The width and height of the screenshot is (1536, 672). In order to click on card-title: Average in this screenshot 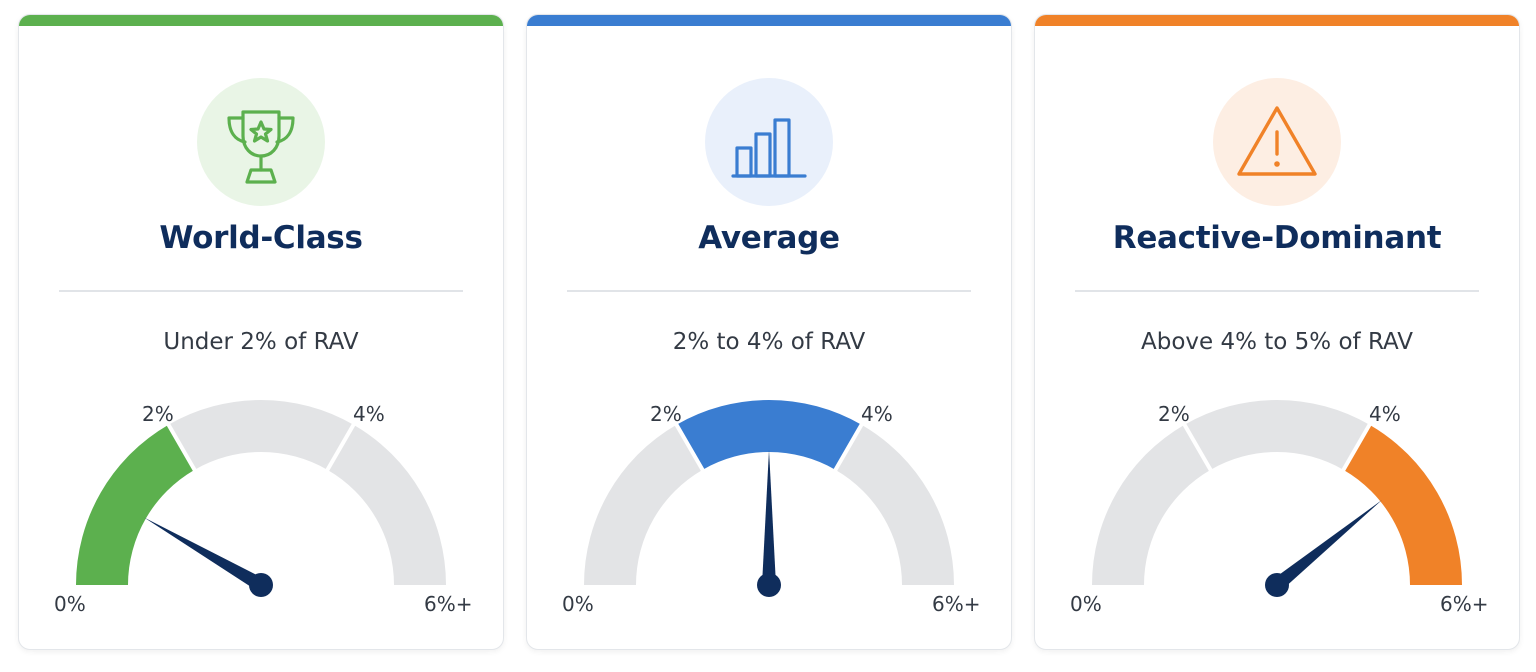, I will do `click(769, 238)`.